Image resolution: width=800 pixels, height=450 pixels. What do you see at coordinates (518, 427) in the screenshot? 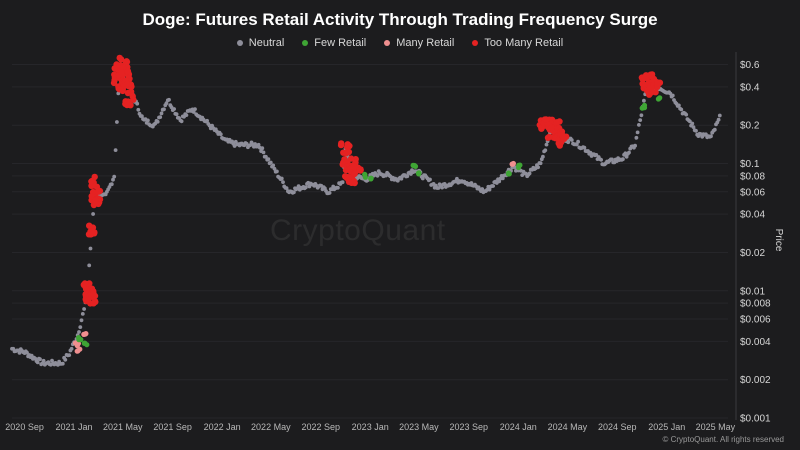
I see `x-tick-label: 2024 Jan` at bounding box center [518, 427].